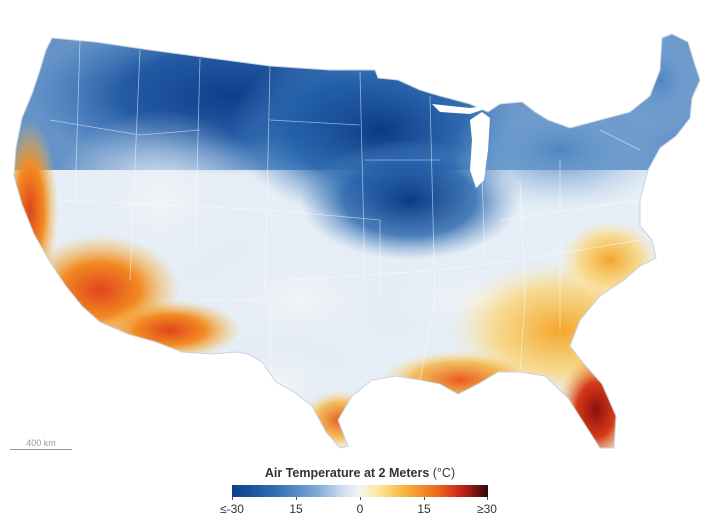 The image size is (720, 525). I want to click on legend-color-bar, so click(360, 491).